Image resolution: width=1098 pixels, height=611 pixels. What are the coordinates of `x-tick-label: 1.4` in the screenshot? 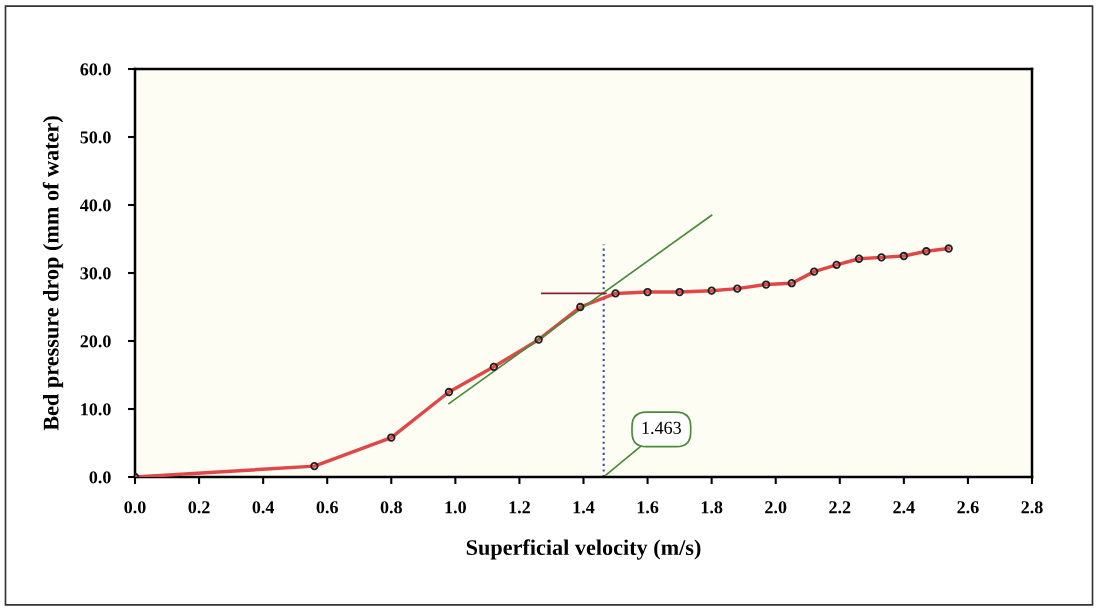 It's located at (584, 507).